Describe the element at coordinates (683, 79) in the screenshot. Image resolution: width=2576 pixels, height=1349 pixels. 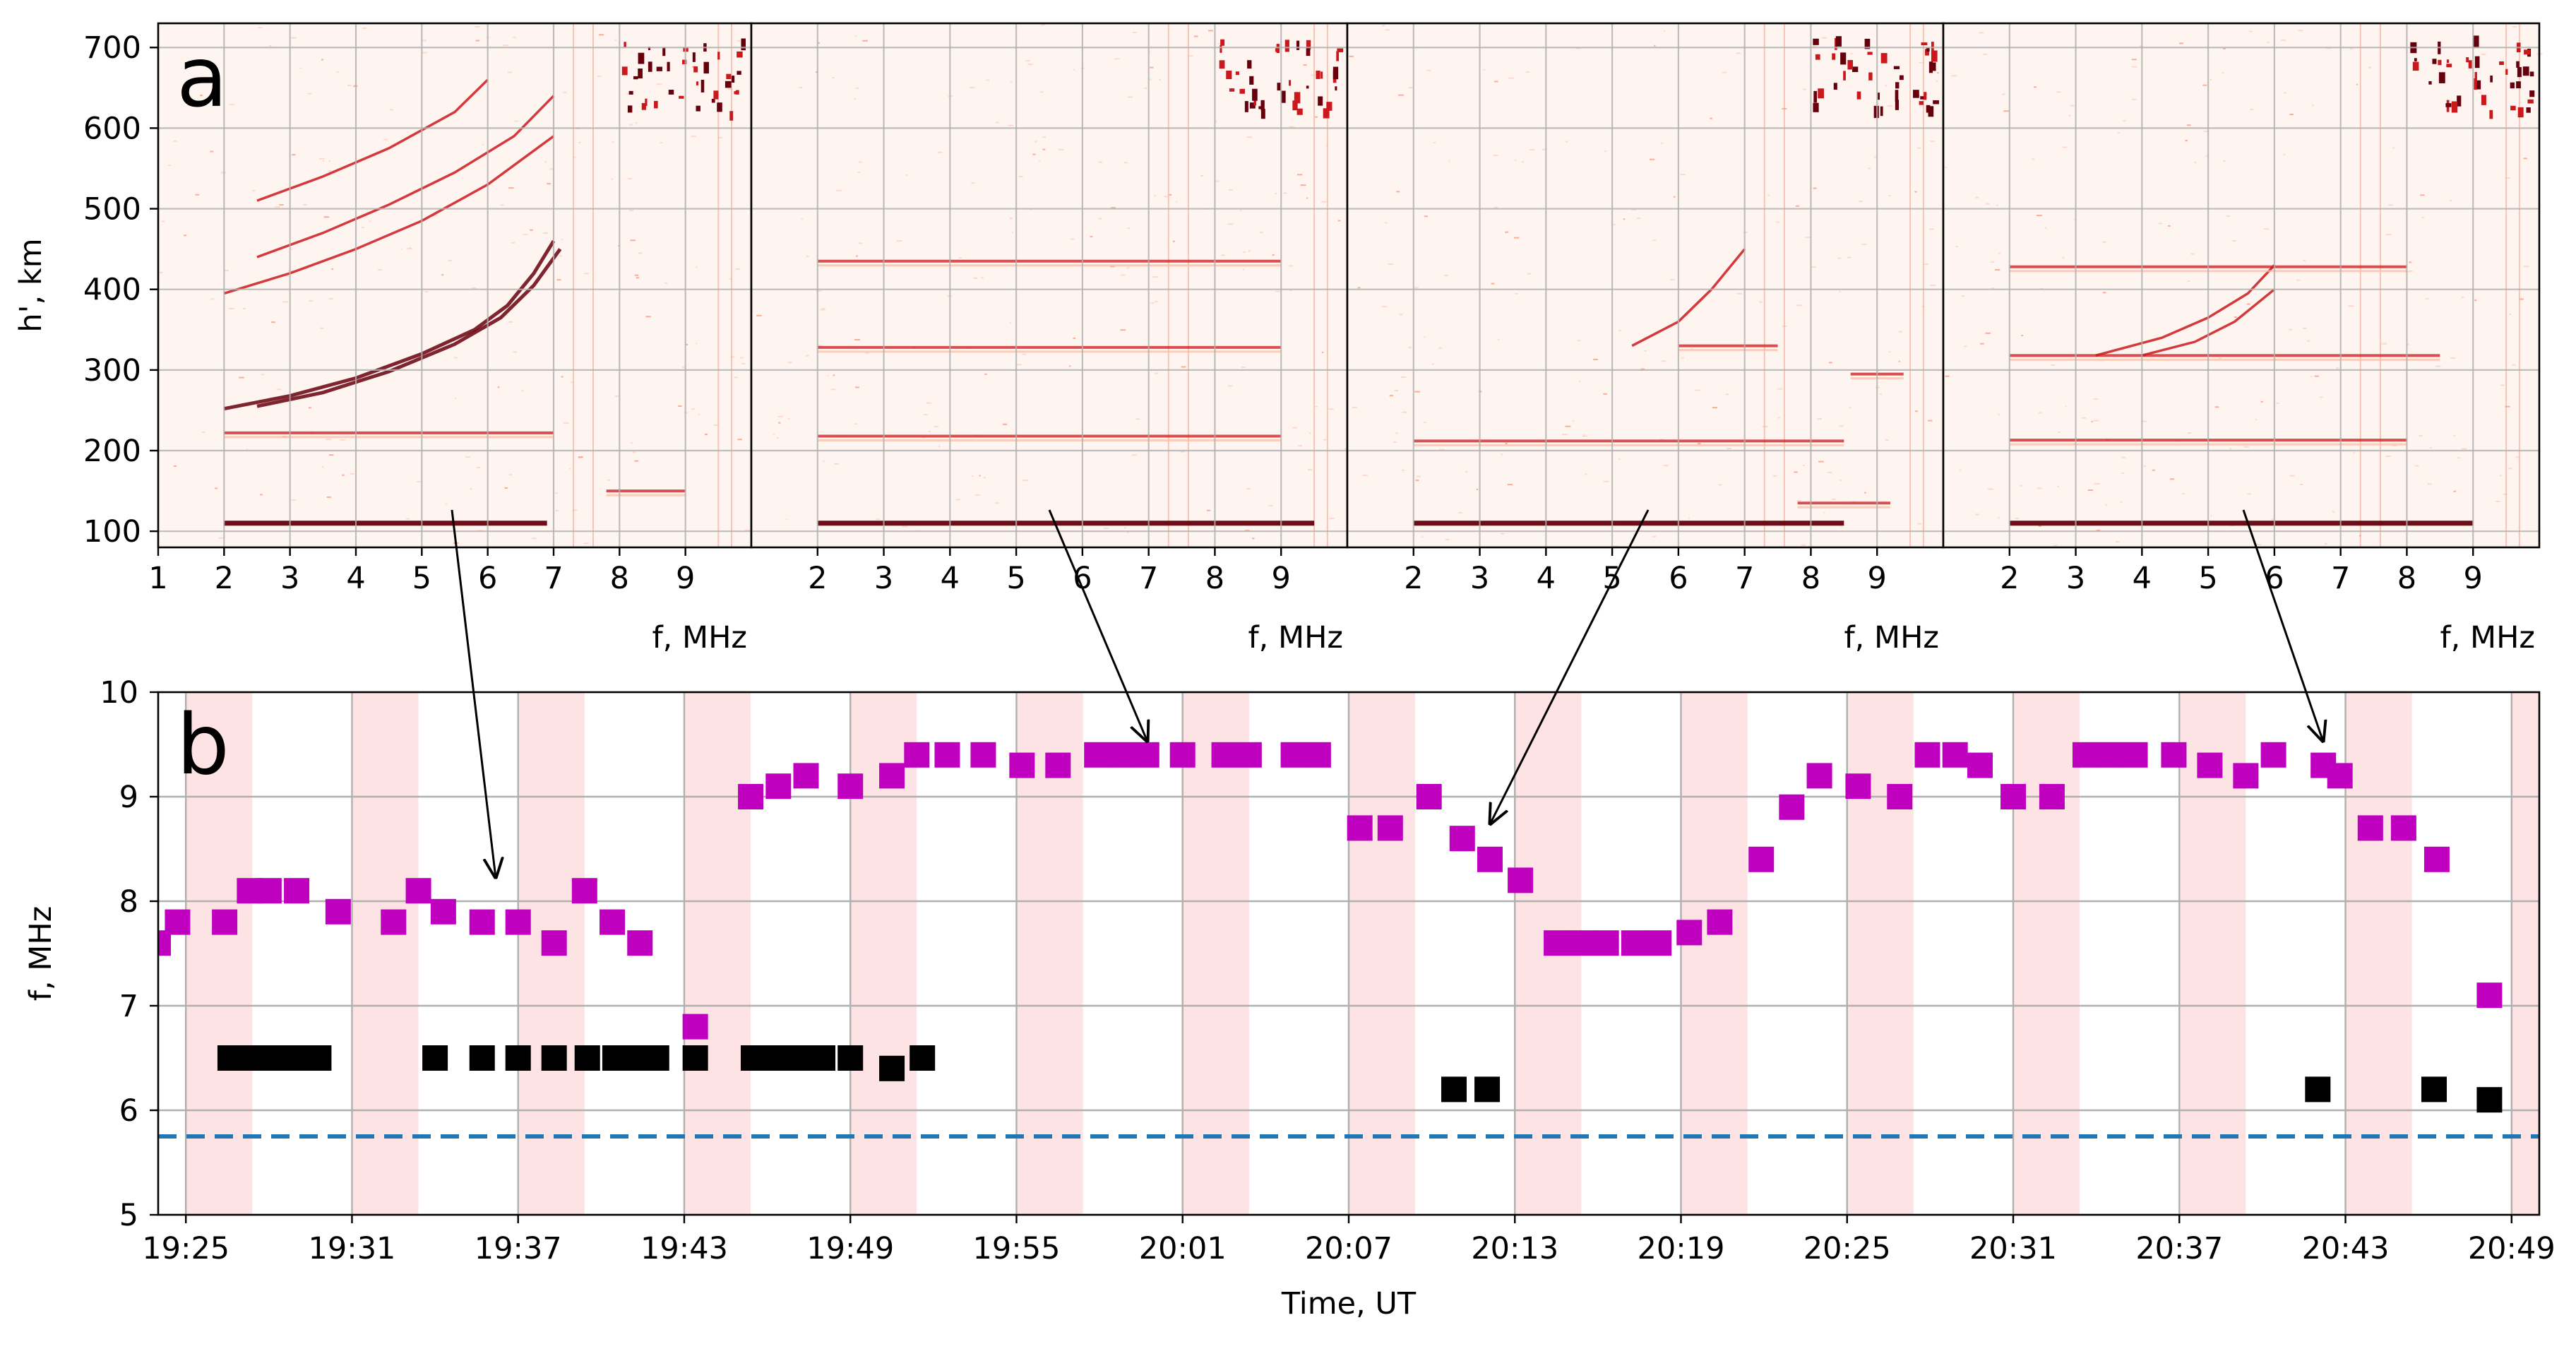
I see `clutter-spots` at that location.